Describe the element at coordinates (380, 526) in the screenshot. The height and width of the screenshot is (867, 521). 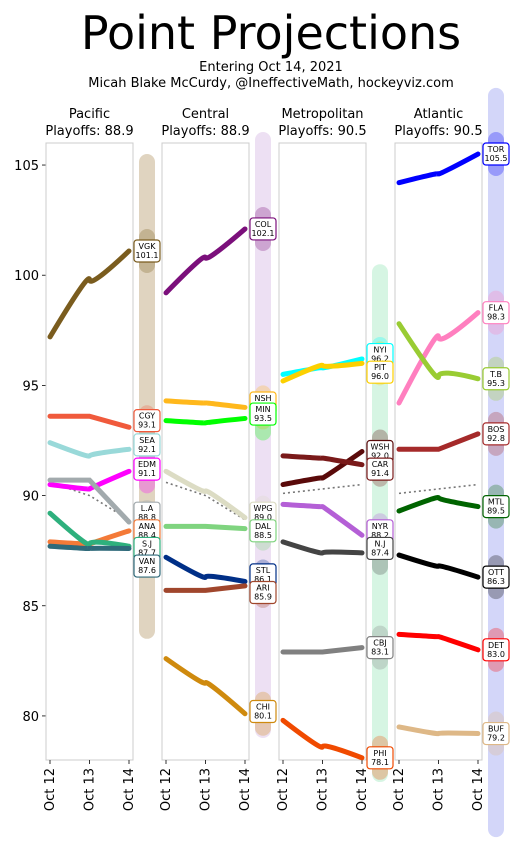
I see `team-abbrev: NYR` at that location.